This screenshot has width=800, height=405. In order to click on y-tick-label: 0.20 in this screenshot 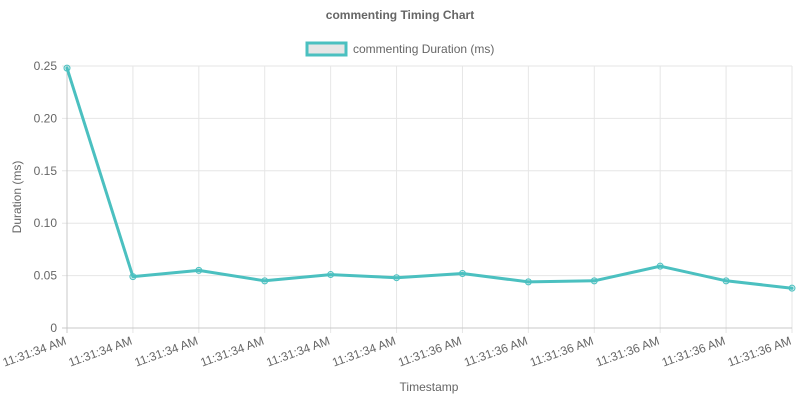, I will do `click(46, 118)`.